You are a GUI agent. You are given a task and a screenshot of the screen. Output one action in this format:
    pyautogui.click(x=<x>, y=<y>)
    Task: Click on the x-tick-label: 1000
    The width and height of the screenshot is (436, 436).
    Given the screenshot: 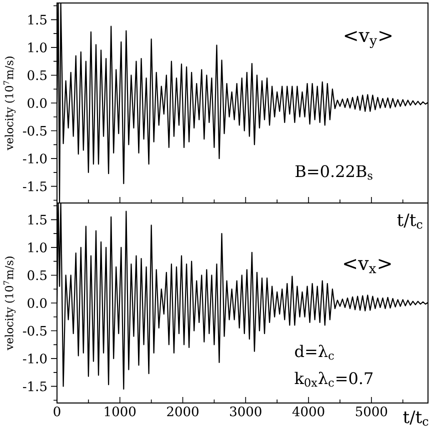 What is the action you would take?
    pyautogui.click(x=120, y=411)
    